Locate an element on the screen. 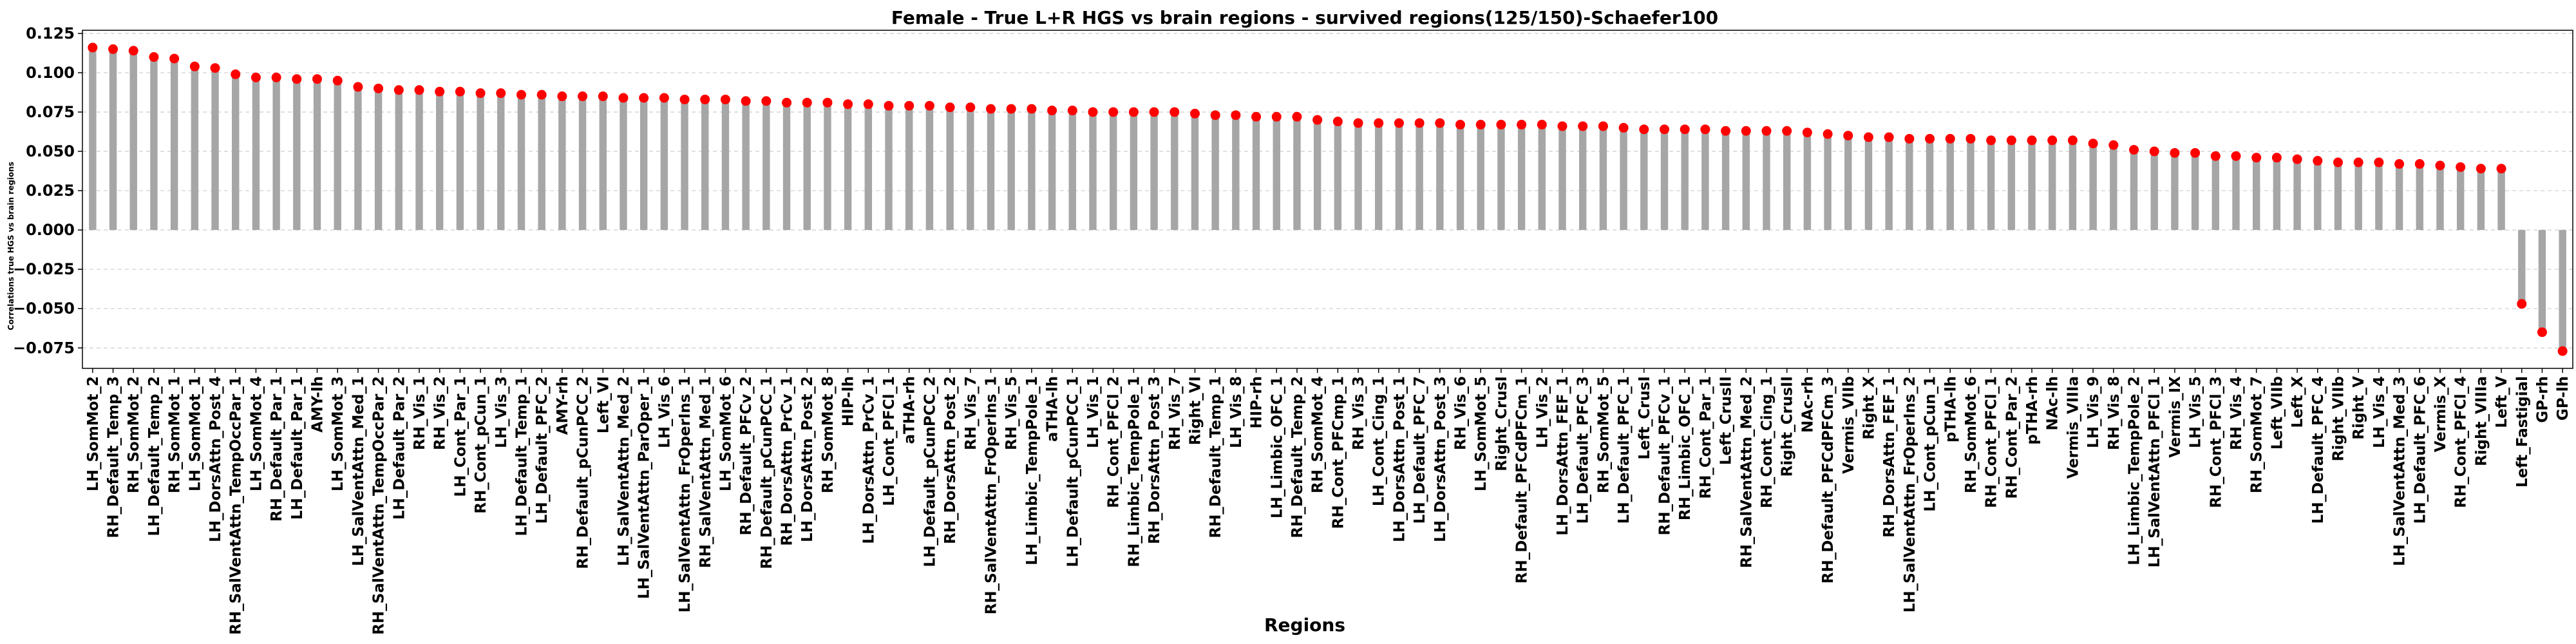  x-tick-label: LH_Limbic_TempPole_2 is located at coordinates (2134, 470).